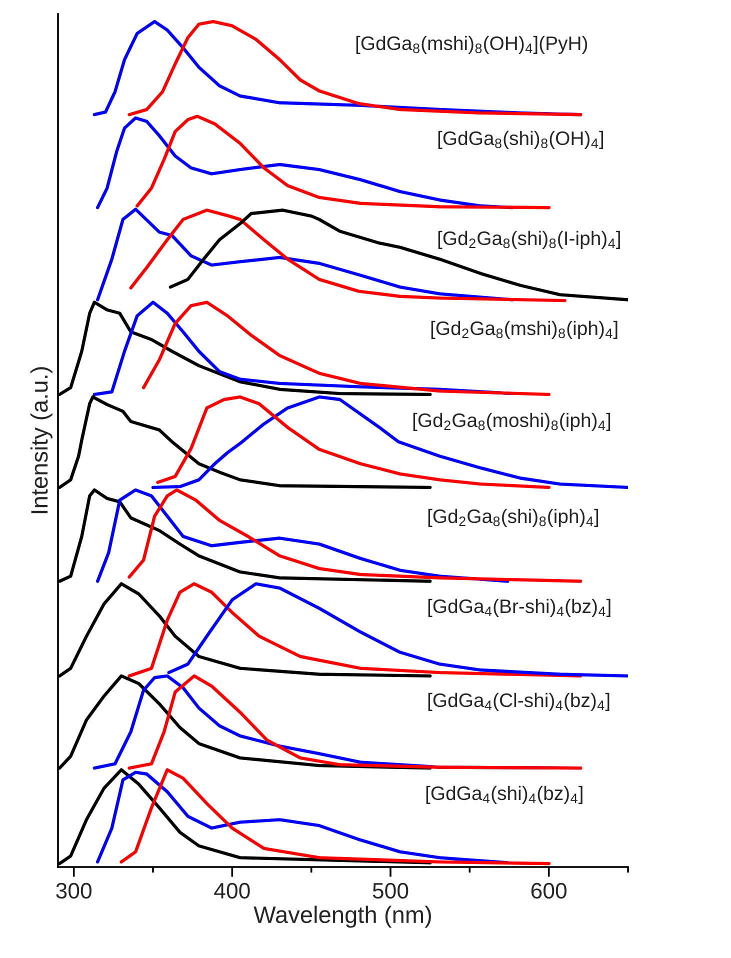  Describe the element at coordinates (519, 701) in the screenshot. I see `annotation: [GdGa$_{4}$(Cl-shi)$_{4}$(bz)$_{4}$]` at that location.